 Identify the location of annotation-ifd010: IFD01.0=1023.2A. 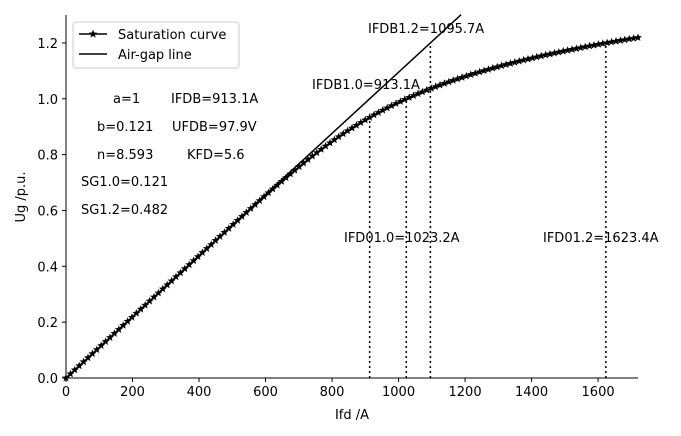
(402, 238).